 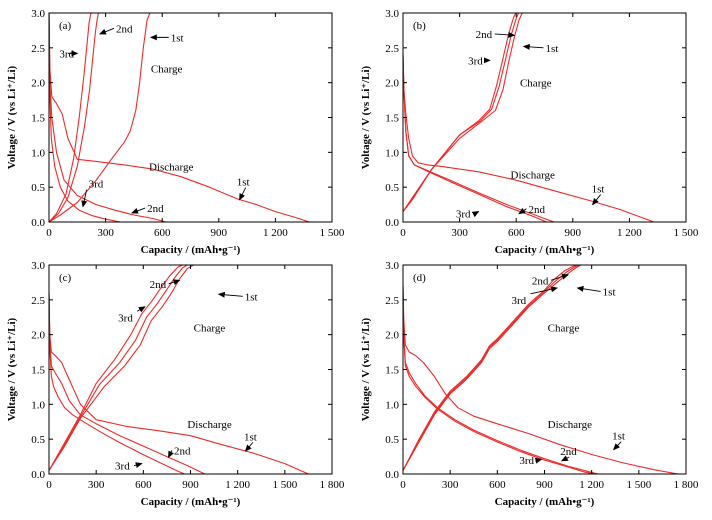 I want to click on series-2nd-discharge-line, so click(x=108, y=117).